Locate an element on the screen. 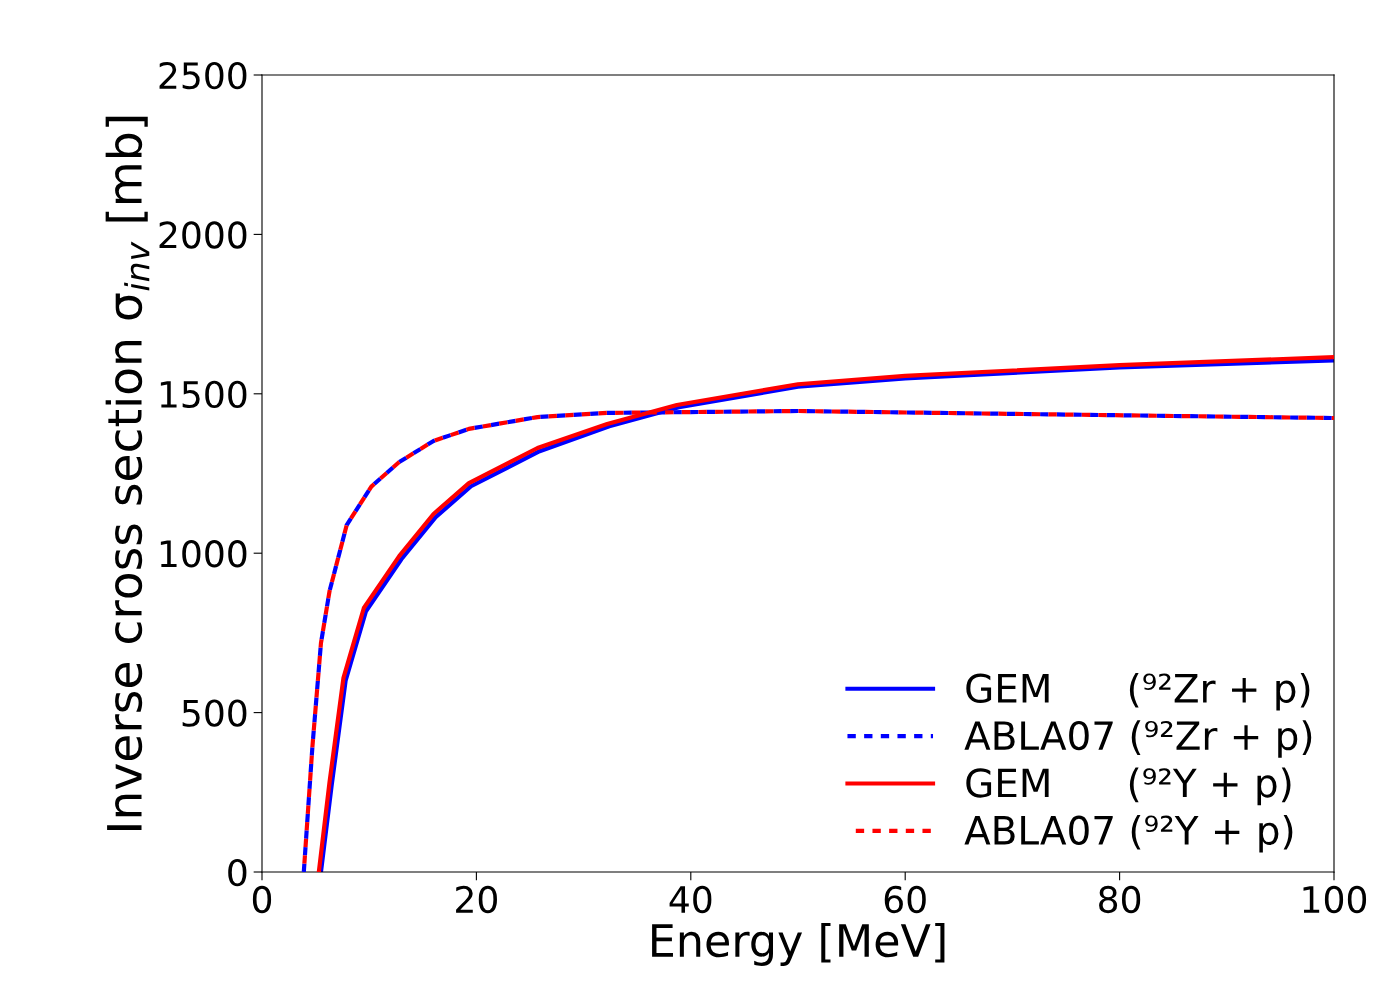 The image size is (1380, 1001). x-tick-label: 100 is located at coordinates (1335, 899).